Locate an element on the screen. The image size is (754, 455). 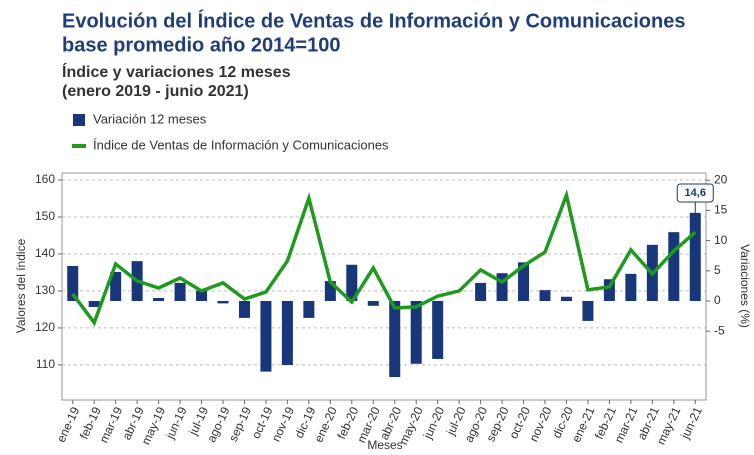
y-axis-label: Valores del índice is located at coordinates (21, 285).